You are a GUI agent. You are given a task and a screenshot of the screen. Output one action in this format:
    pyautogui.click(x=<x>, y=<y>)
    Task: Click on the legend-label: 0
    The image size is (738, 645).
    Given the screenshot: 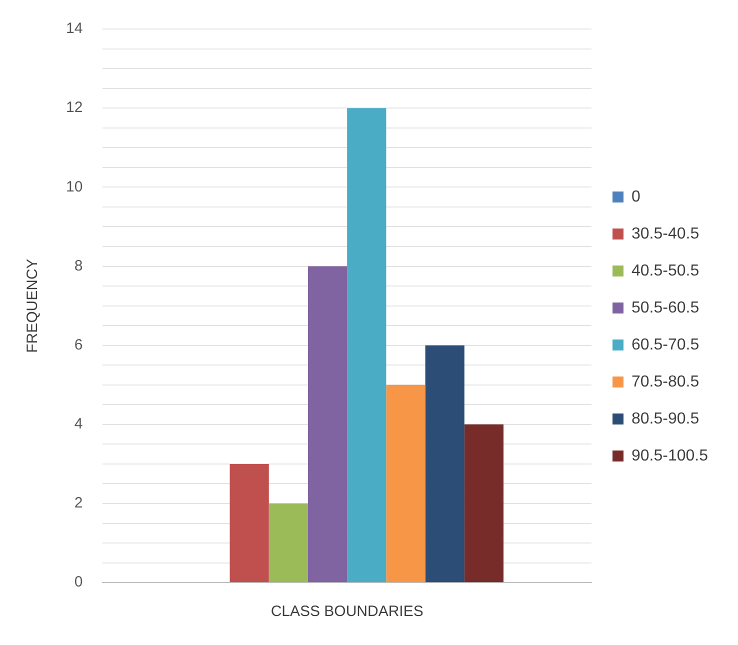 What is the action you would take?
    pyautogui.click(x=635, y=197)
    